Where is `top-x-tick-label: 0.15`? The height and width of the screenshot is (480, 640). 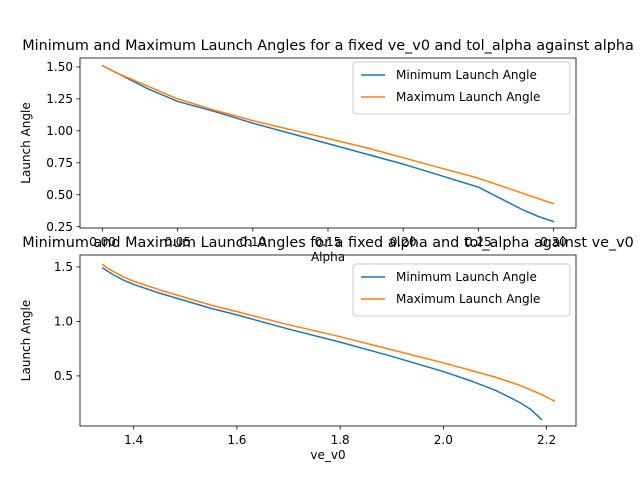 top-x-tick-label: 0.15 is located at coordinates (328, 242).